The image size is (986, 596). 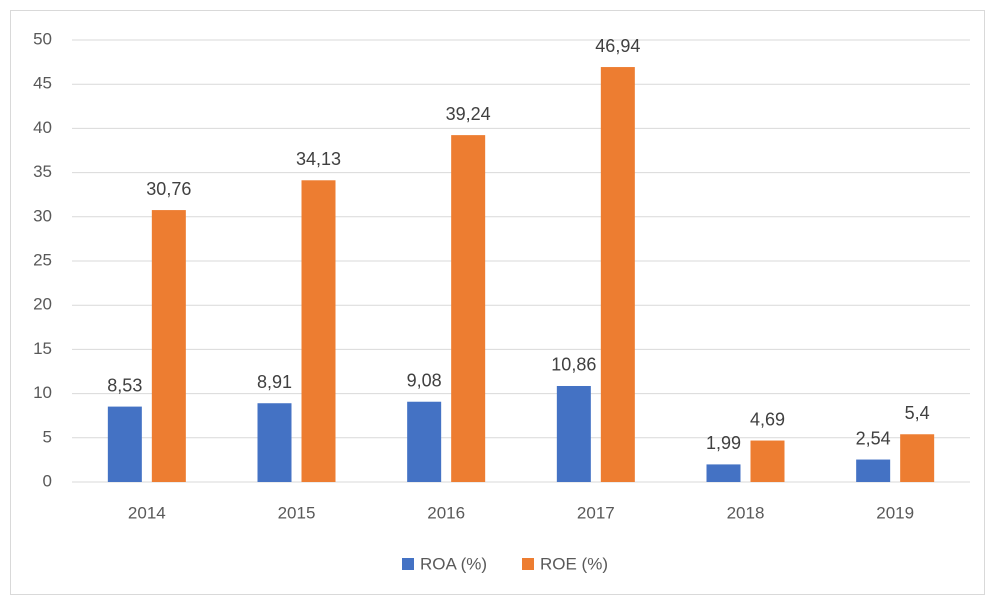 I want to click on data-label: 2,54, so click(x=873, y=438).